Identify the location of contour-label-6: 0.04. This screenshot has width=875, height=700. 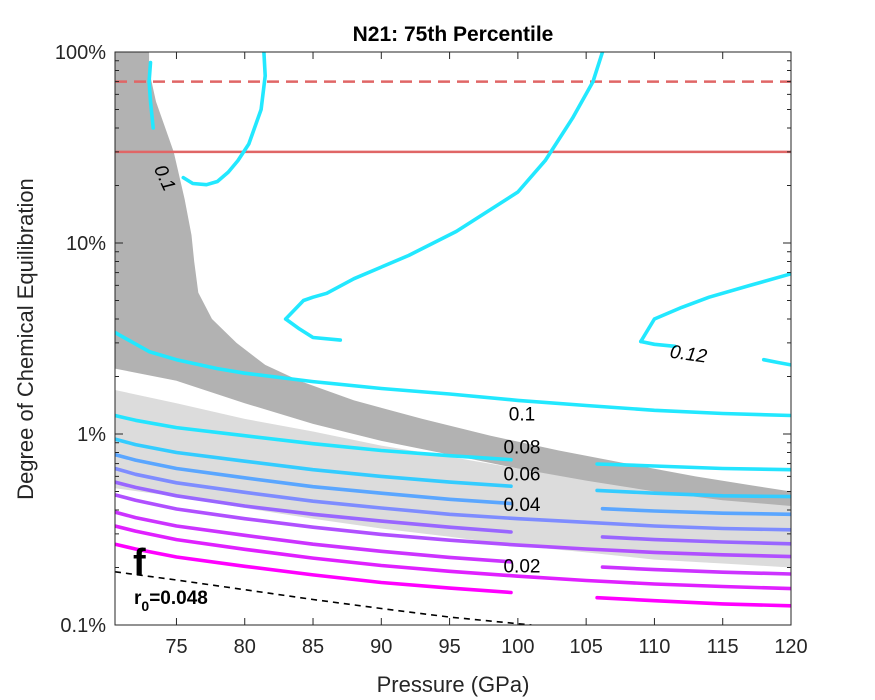
(521, 505).